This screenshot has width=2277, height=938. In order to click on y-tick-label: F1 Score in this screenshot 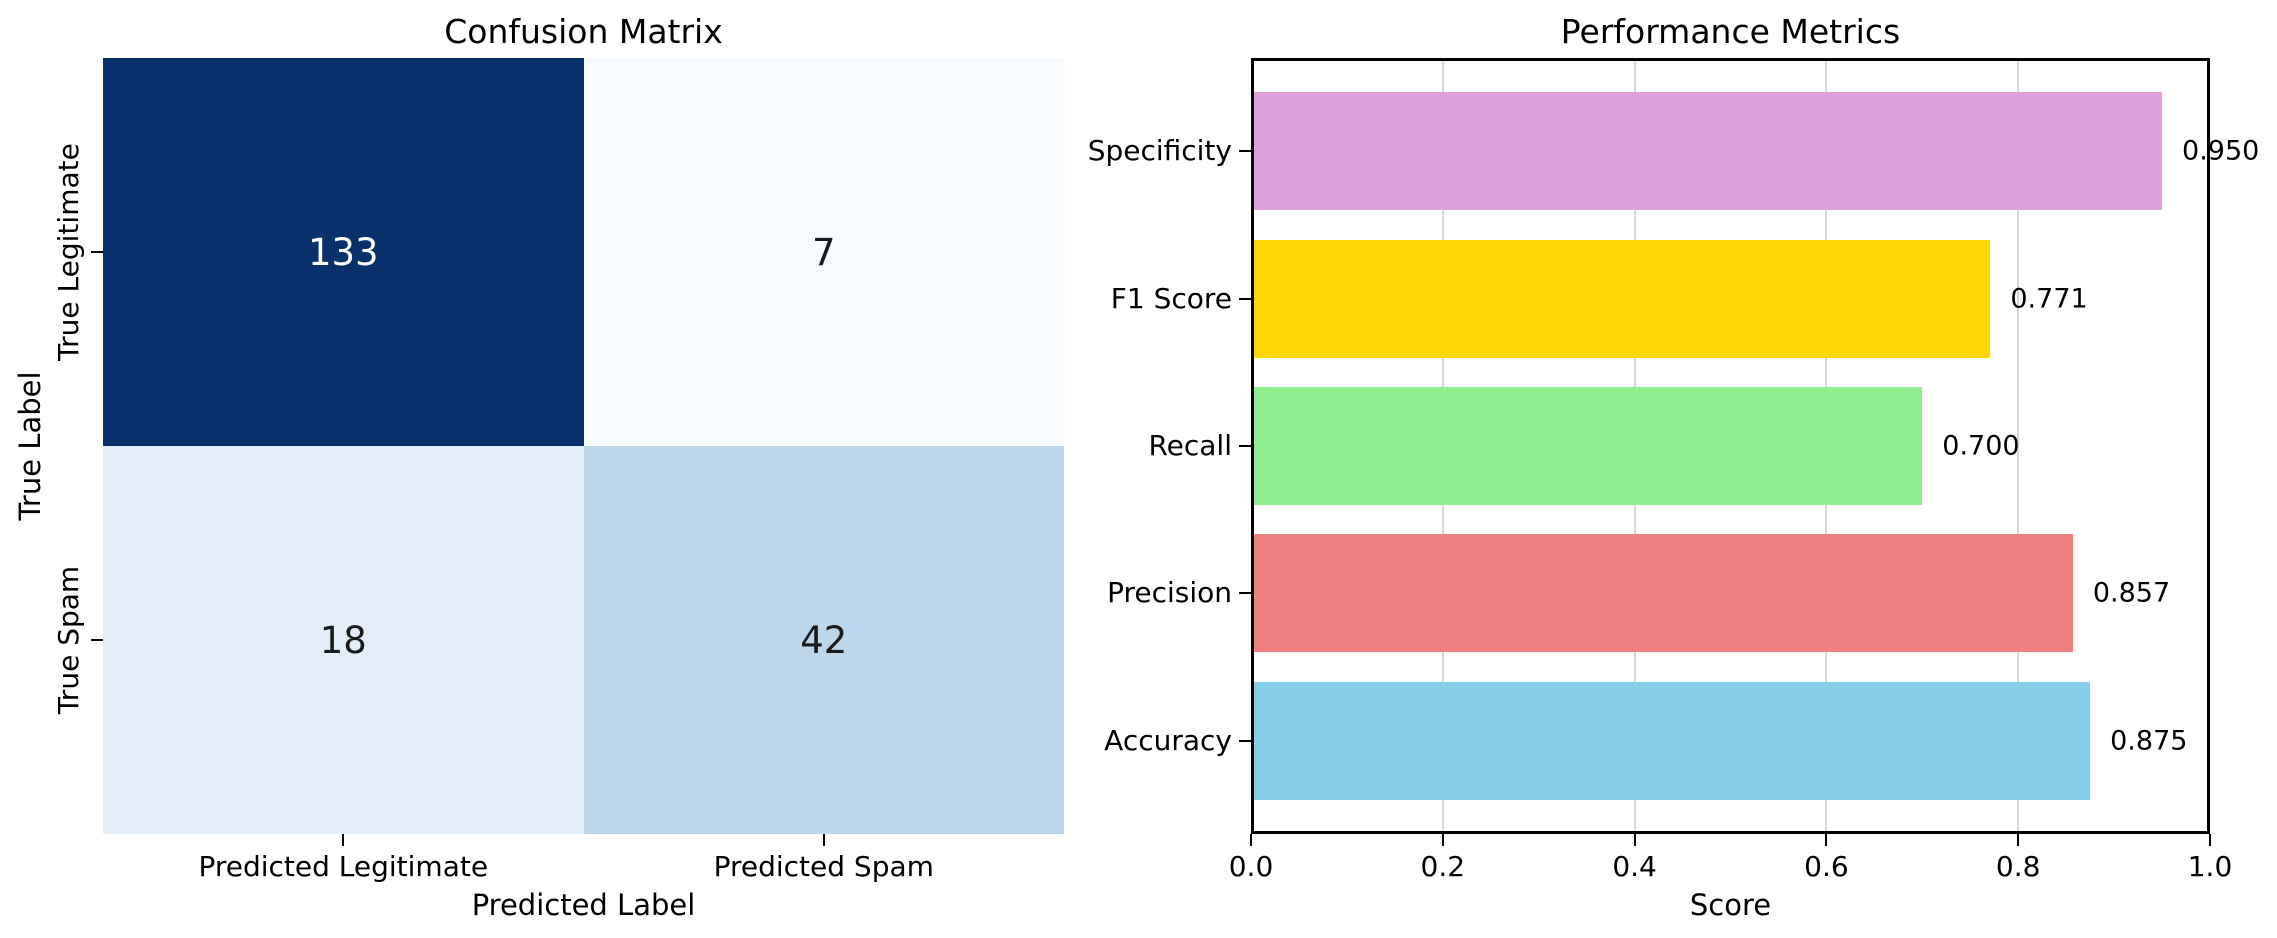, I will do `click(1171, 298)`.